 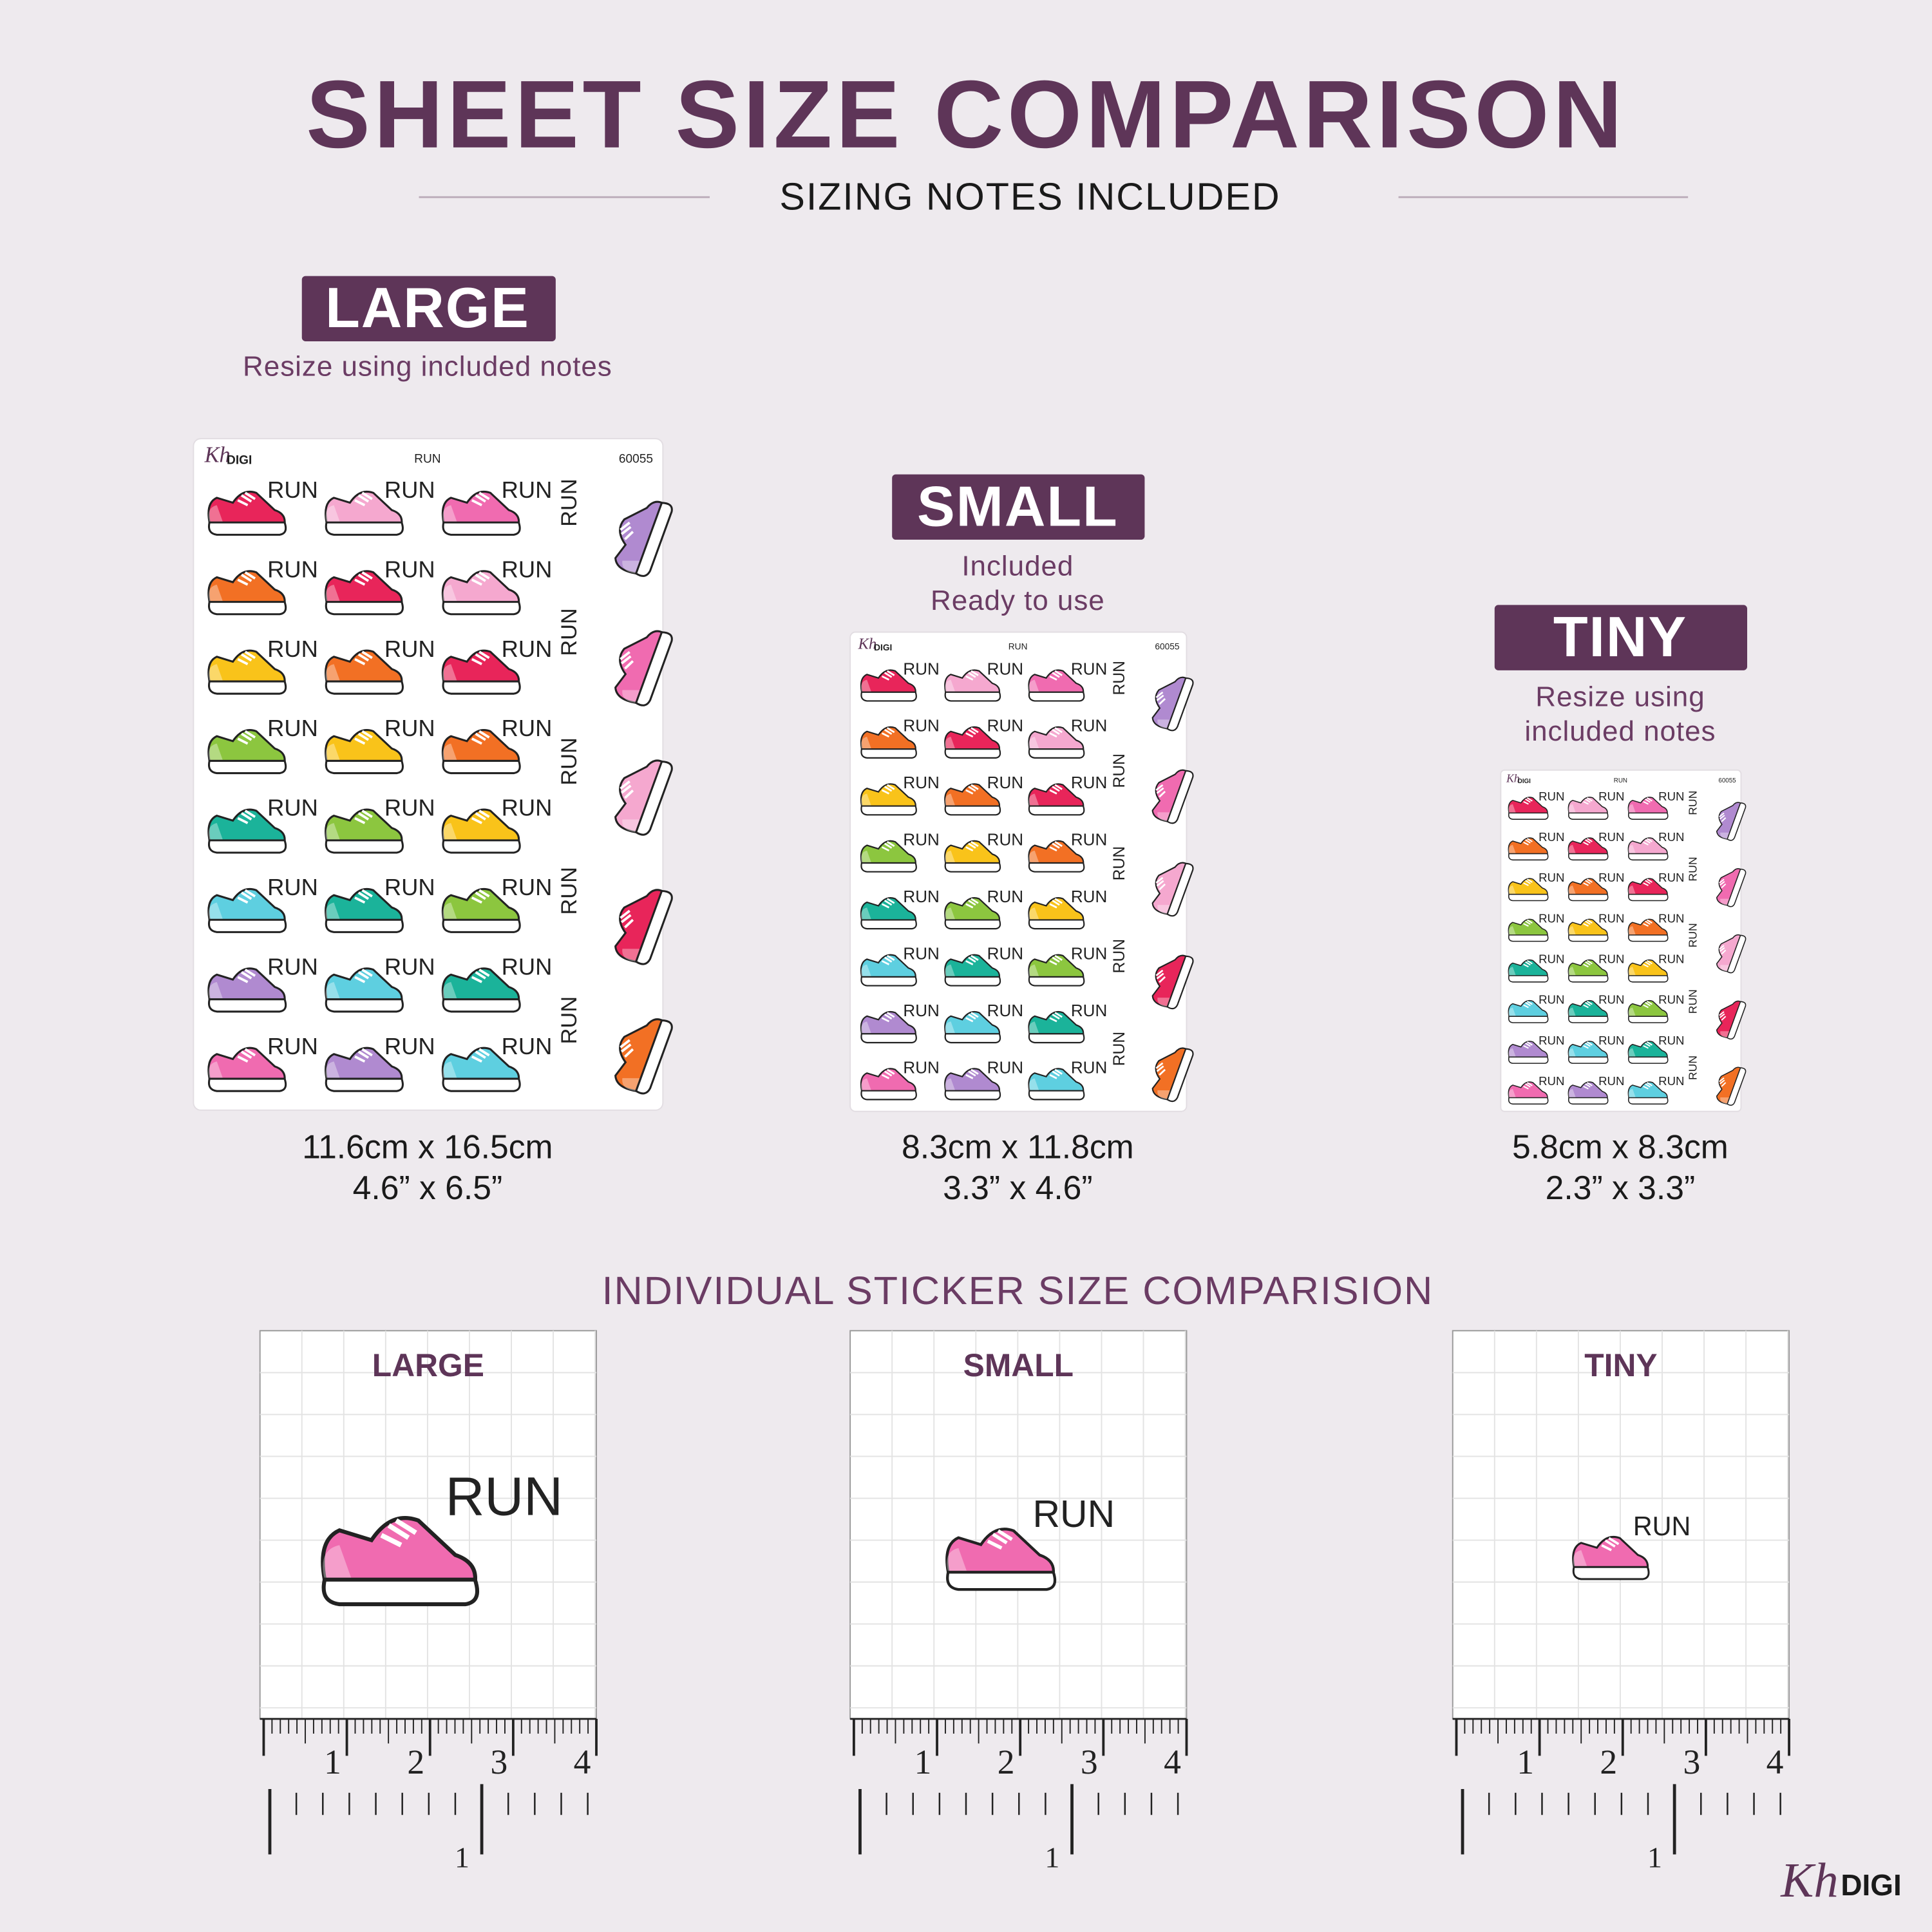 I want to click on sheet-title: RUN, so click(x=1018, y=646).